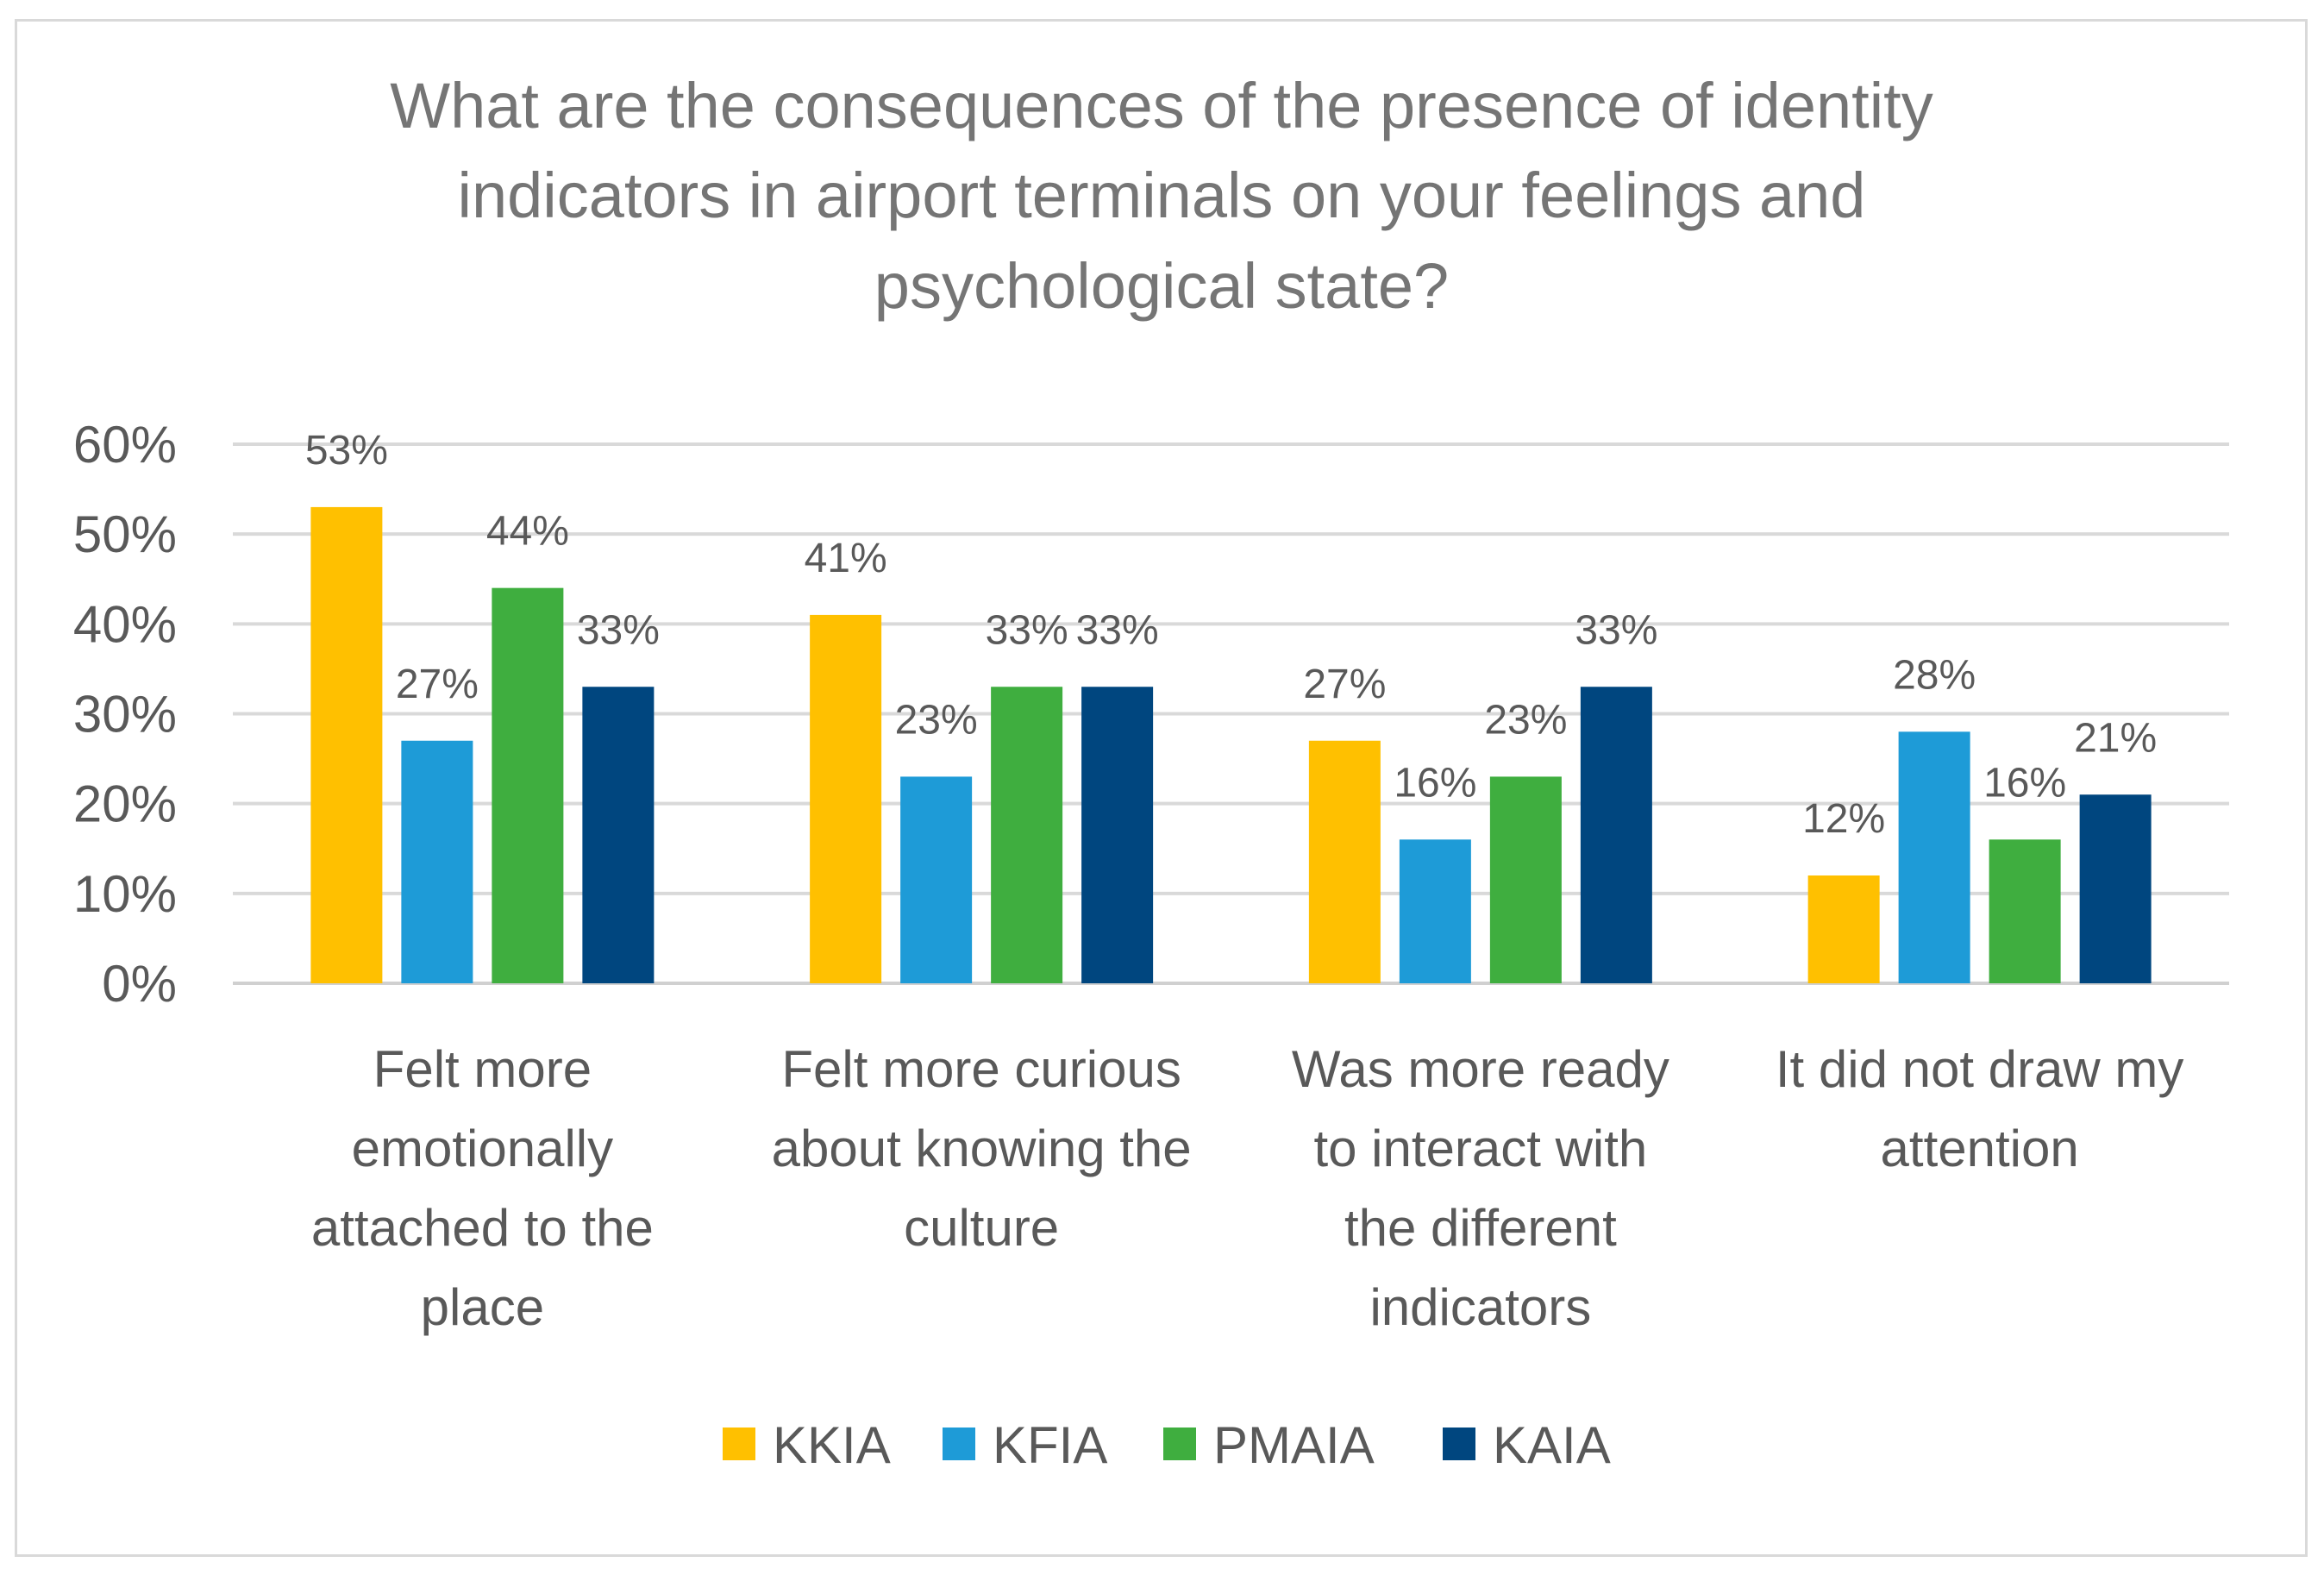 This screenshot has width=2324, height=1575. I want to click on x-category-label: culture, so click(981, 1228).